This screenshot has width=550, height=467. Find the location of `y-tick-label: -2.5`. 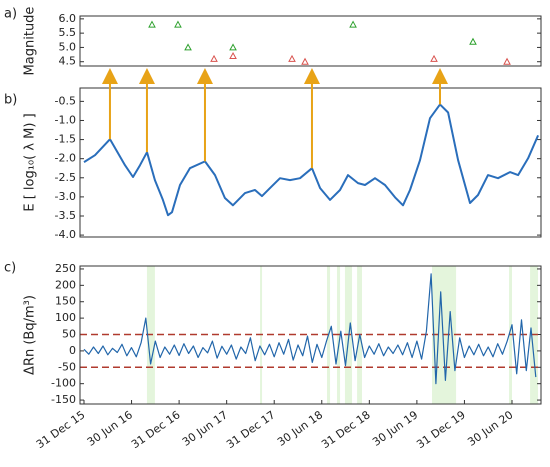

y-tick-label: -2.5 is located at coordinates (65, 177).